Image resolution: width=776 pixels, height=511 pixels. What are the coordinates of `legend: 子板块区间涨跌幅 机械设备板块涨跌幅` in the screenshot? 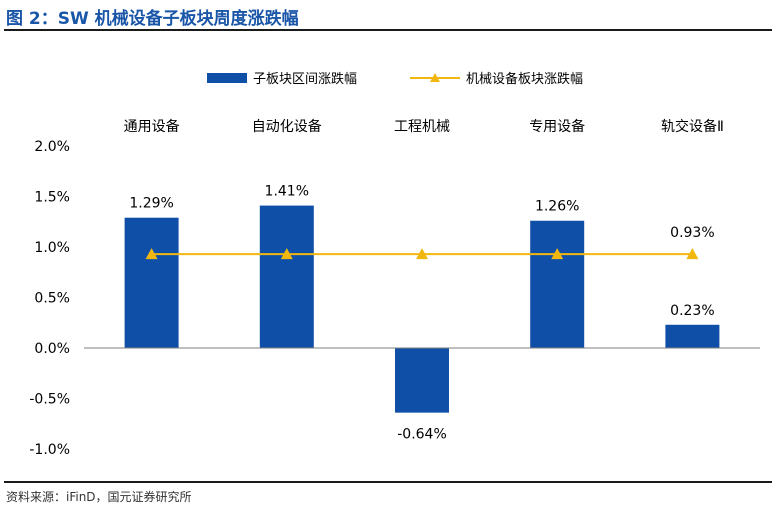 It's located at (395, 79).